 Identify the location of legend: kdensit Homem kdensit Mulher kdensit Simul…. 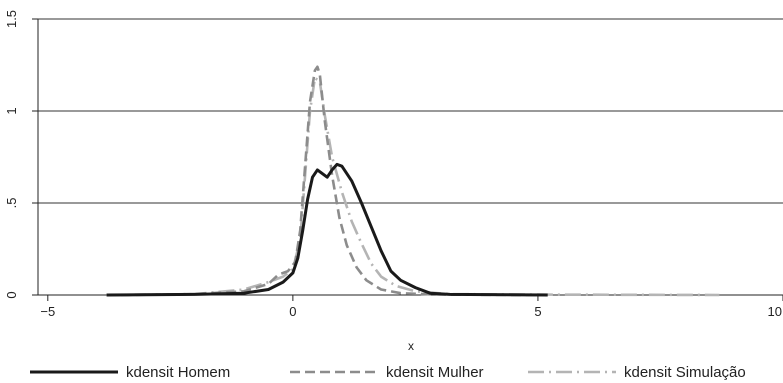
(388, 372).